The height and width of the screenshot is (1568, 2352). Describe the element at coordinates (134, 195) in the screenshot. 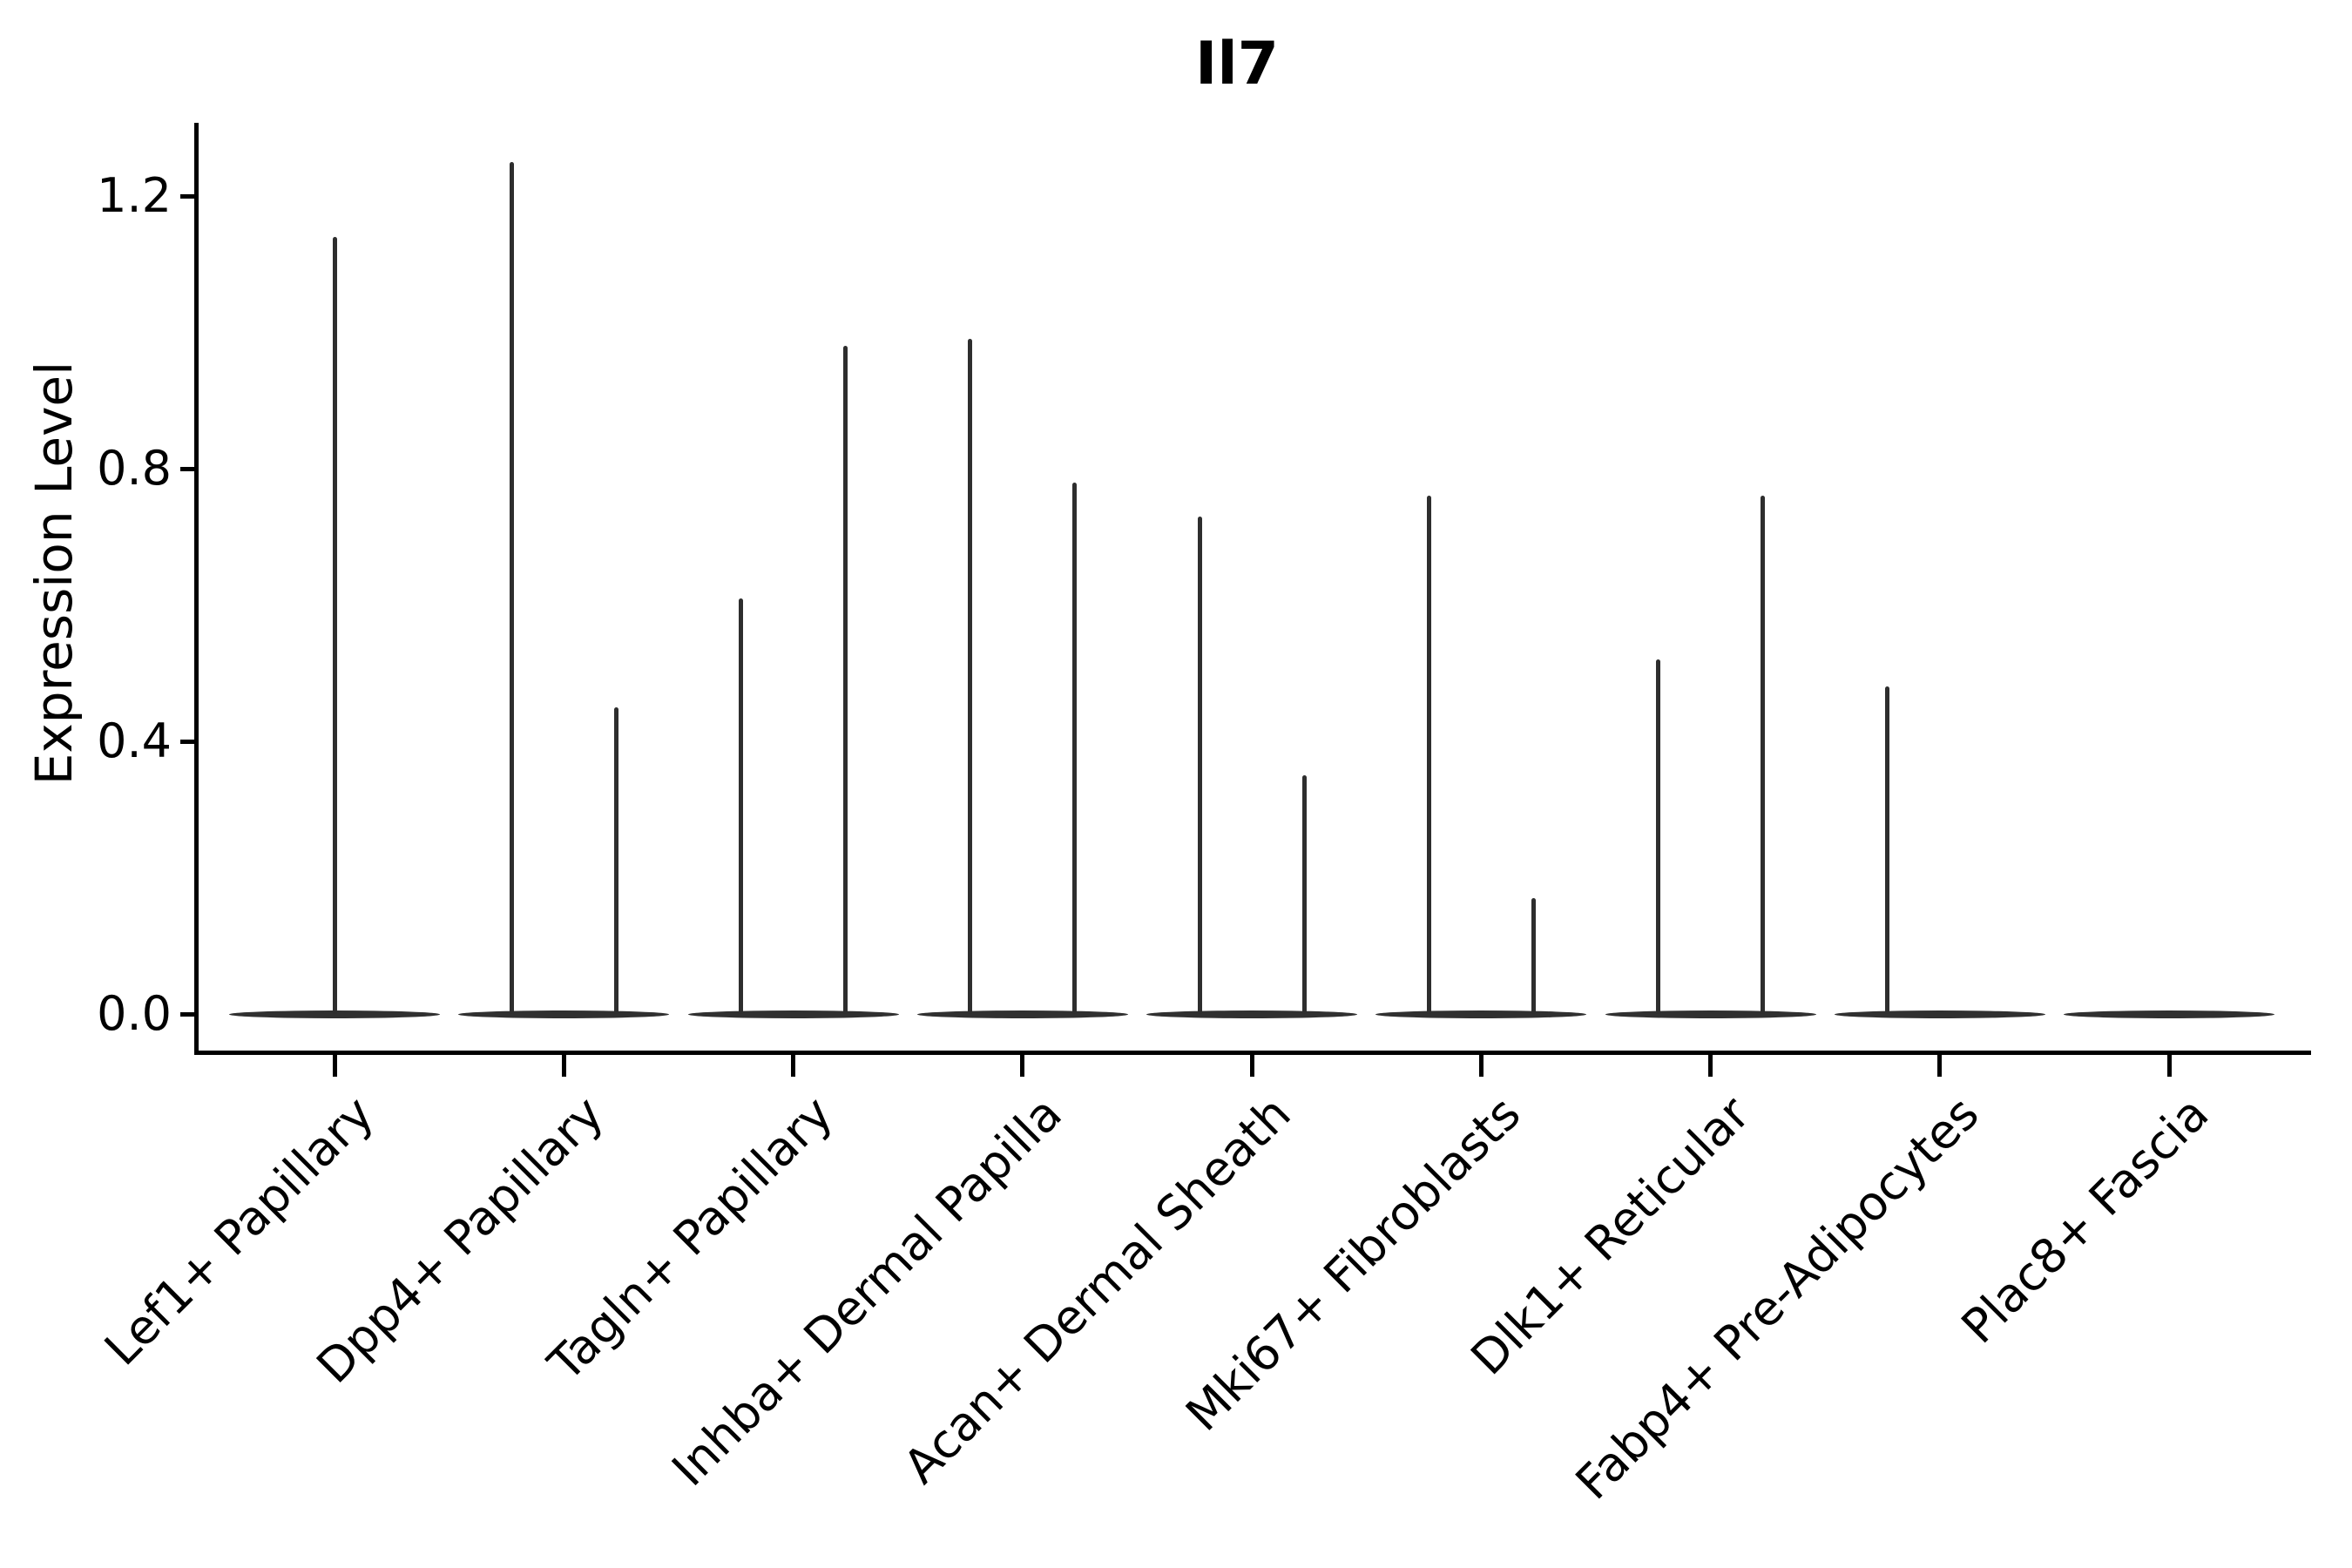

I see `y-tick-label: 1.2` at that location.